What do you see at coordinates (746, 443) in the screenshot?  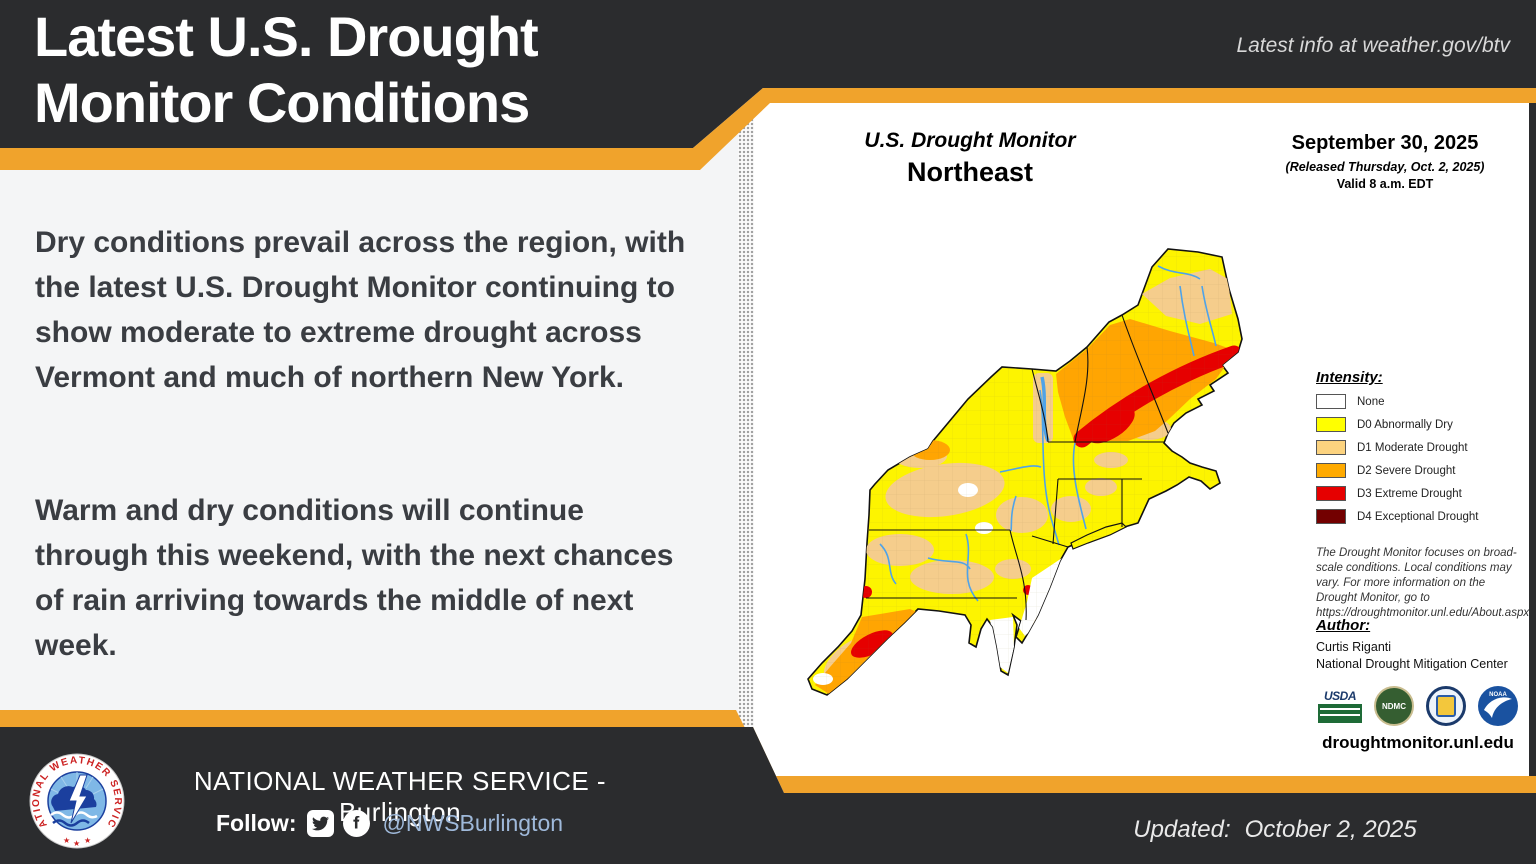 I see `halftone-divider` at bounding box center [746, 443].